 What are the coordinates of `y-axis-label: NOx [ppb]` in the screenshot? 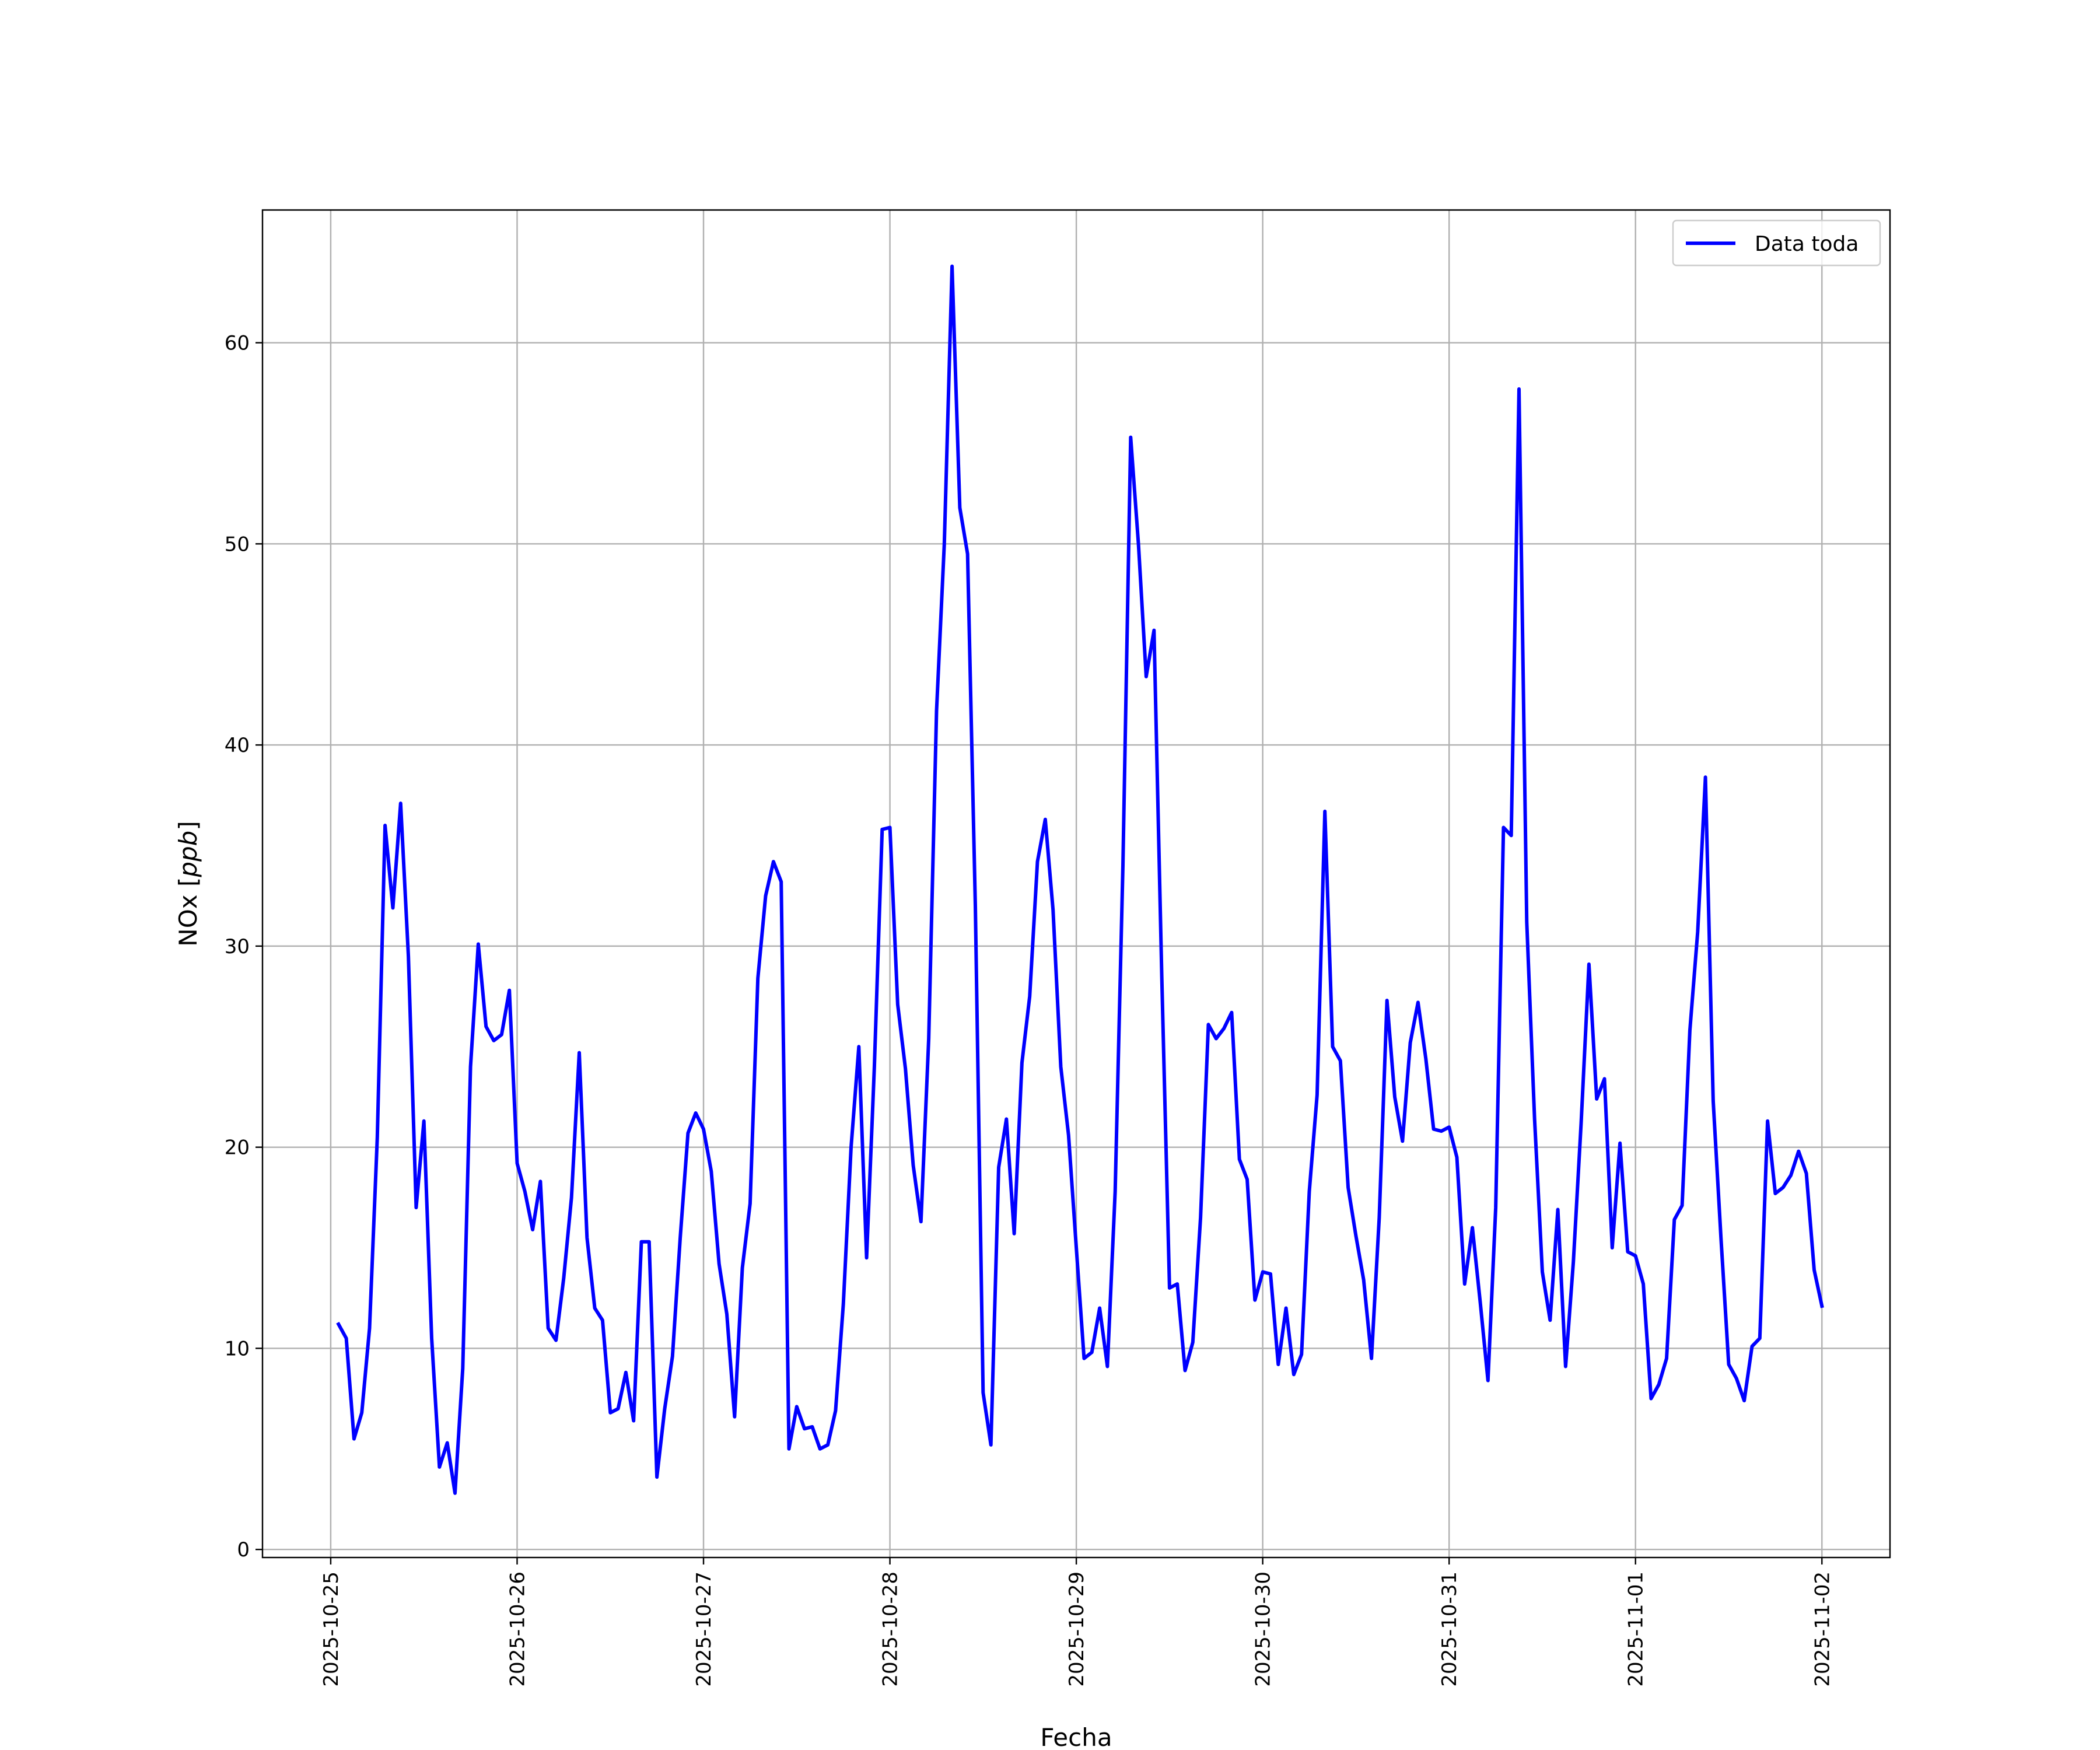 It's located at (188, 883).